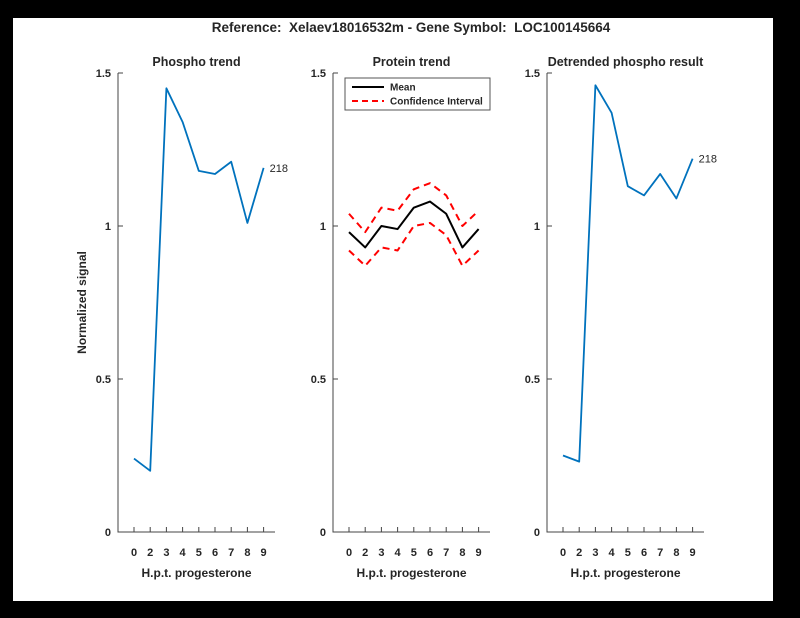 This screenshot has width=800, height=618. Describe the element at coordinates (82, 302) in the screenshot. I see `y-axis-label: Normalized signal` at that location.